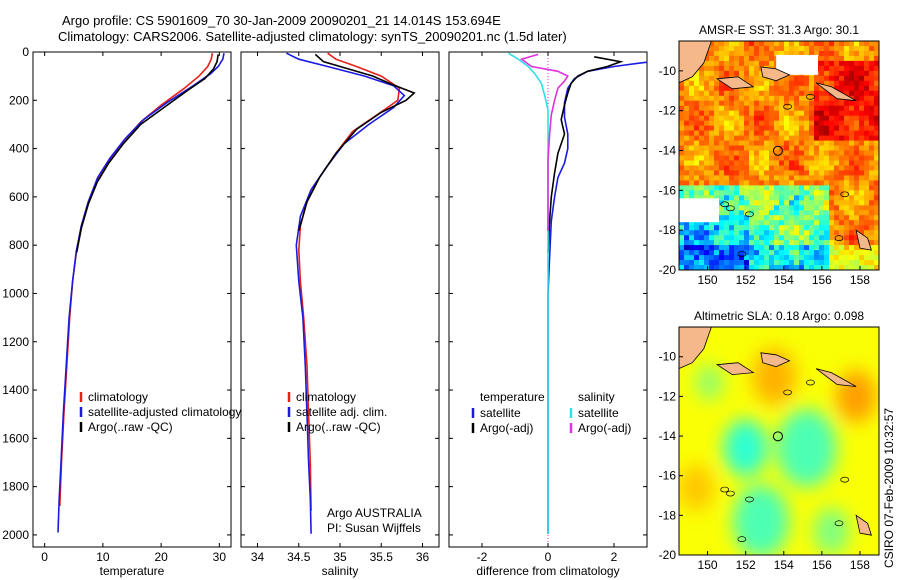 Image resolution: width=900 pixels, height=580 pixels. What do you see at coordinates (708, 280) in the screenshot?
I see `x-tick-label: 150` at bounding box center [708, 280].